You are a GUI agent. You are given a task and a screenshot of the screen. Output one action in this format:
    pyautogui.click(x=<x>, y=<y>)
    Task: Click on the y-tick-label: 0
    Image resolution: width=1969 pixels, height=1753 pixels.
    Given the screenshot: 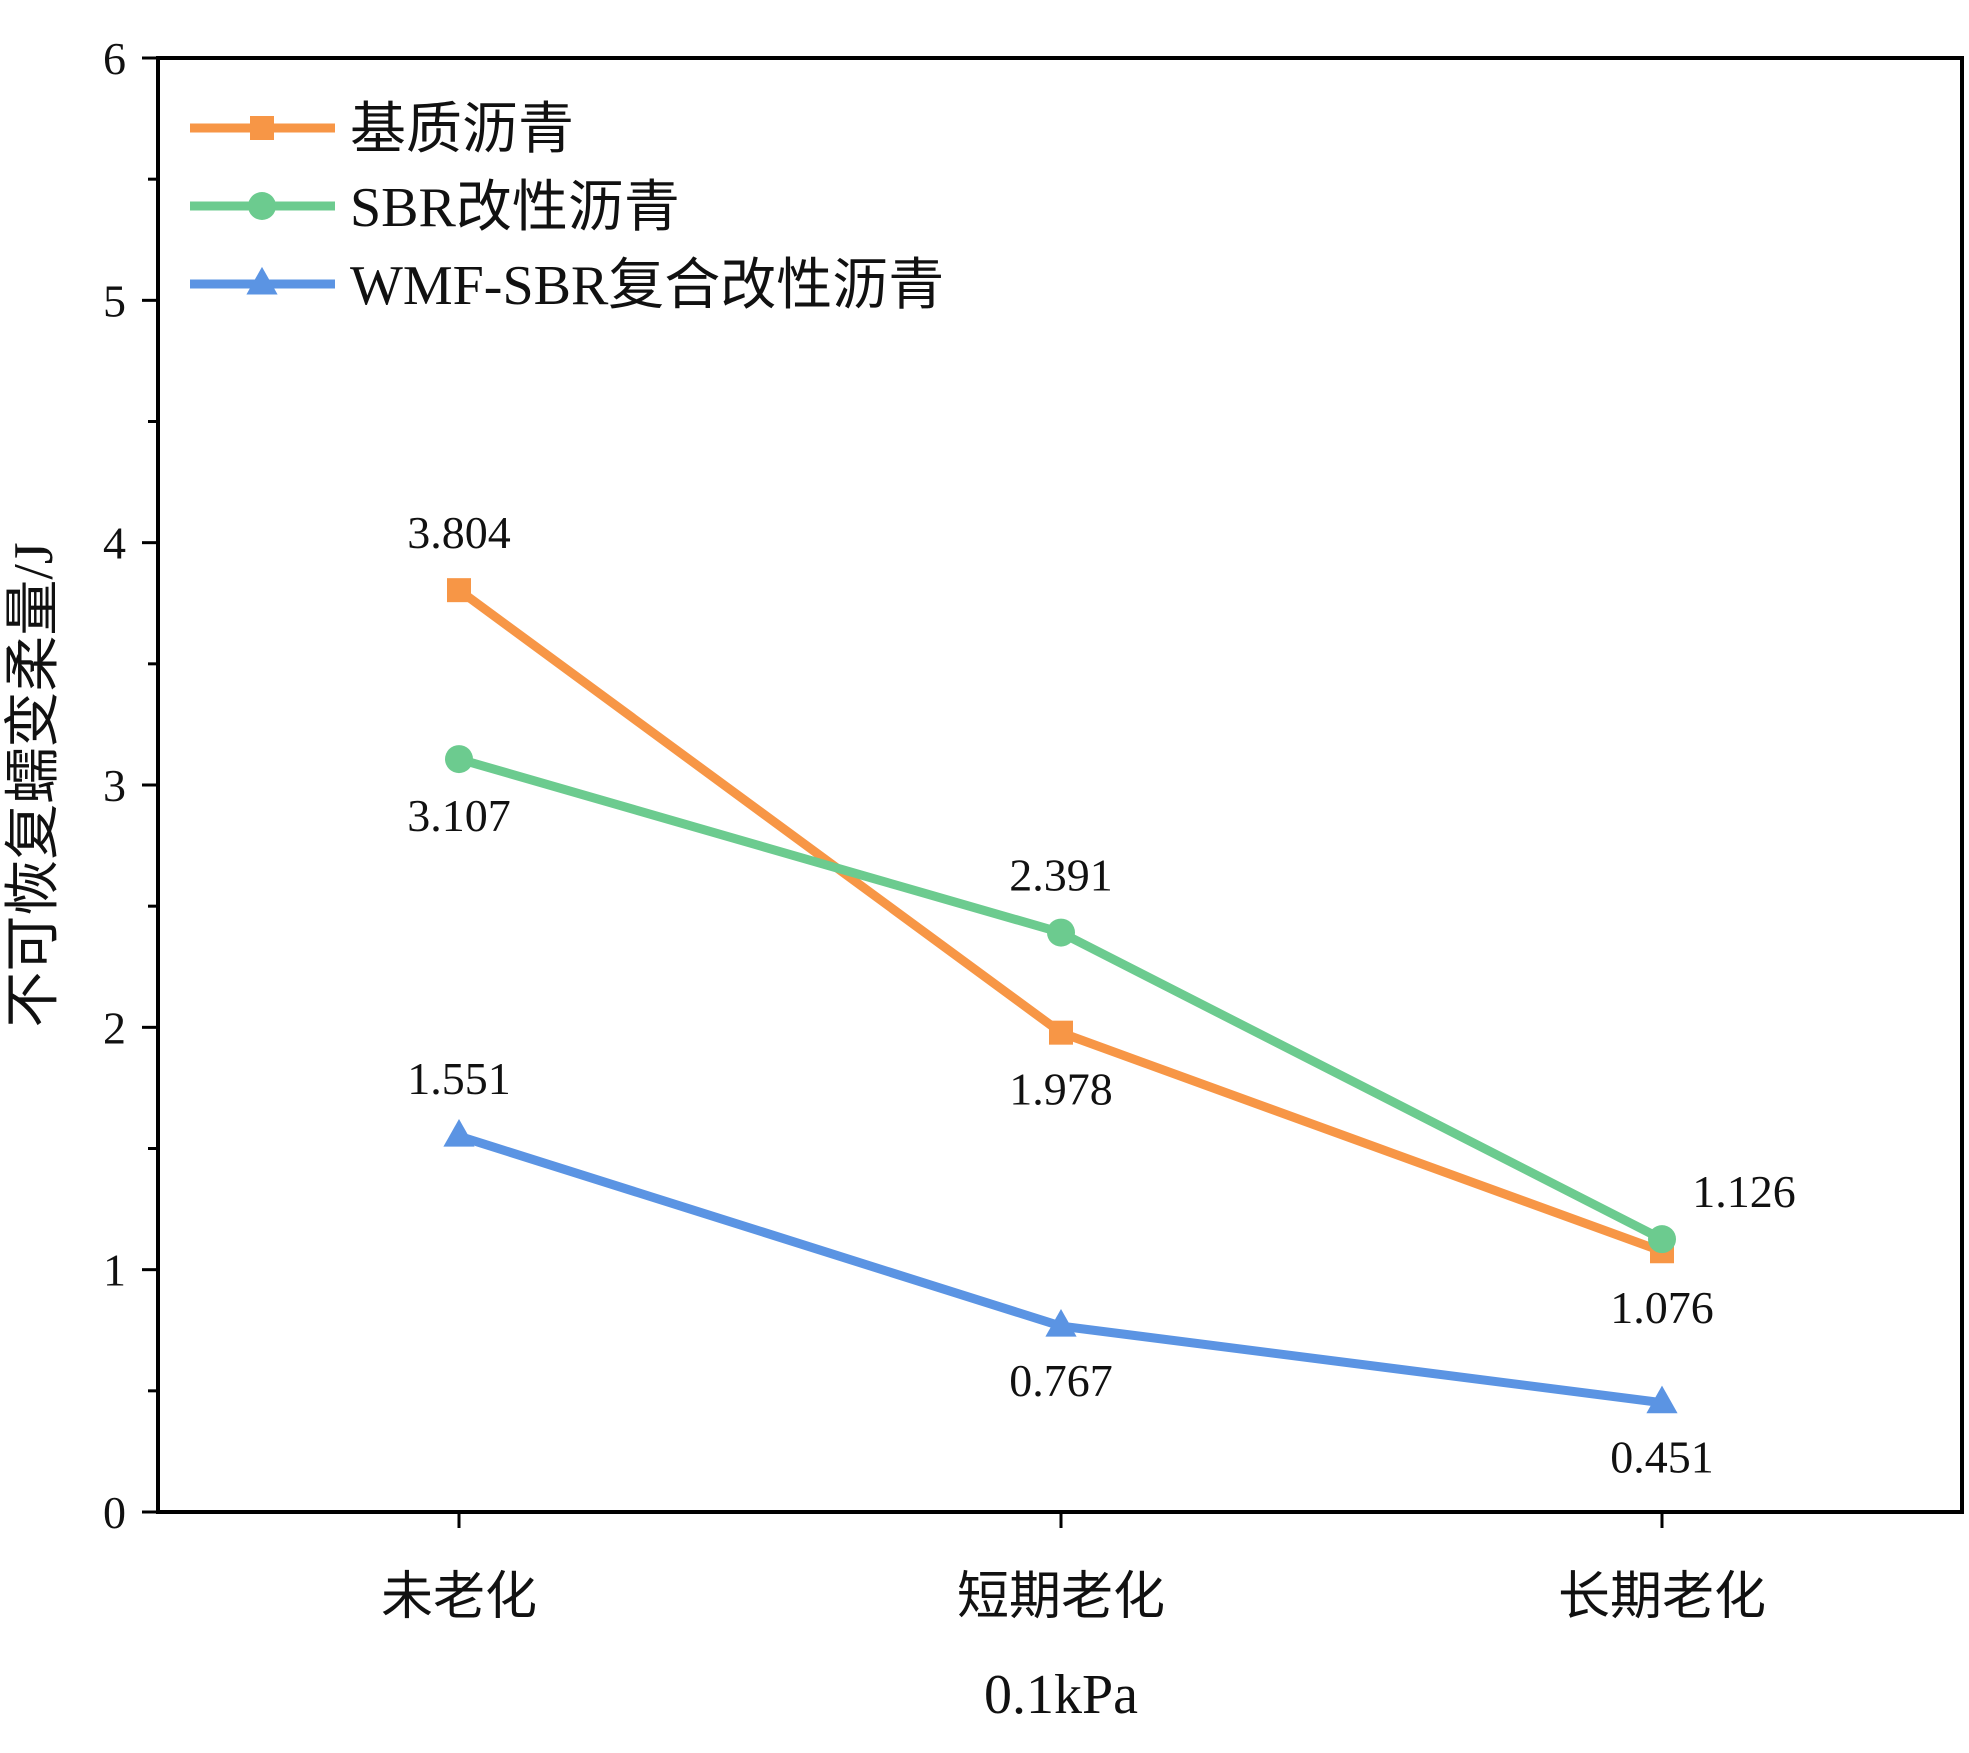 What is the action you would take?
    pyautogui.click(x=114, y=1512)
    